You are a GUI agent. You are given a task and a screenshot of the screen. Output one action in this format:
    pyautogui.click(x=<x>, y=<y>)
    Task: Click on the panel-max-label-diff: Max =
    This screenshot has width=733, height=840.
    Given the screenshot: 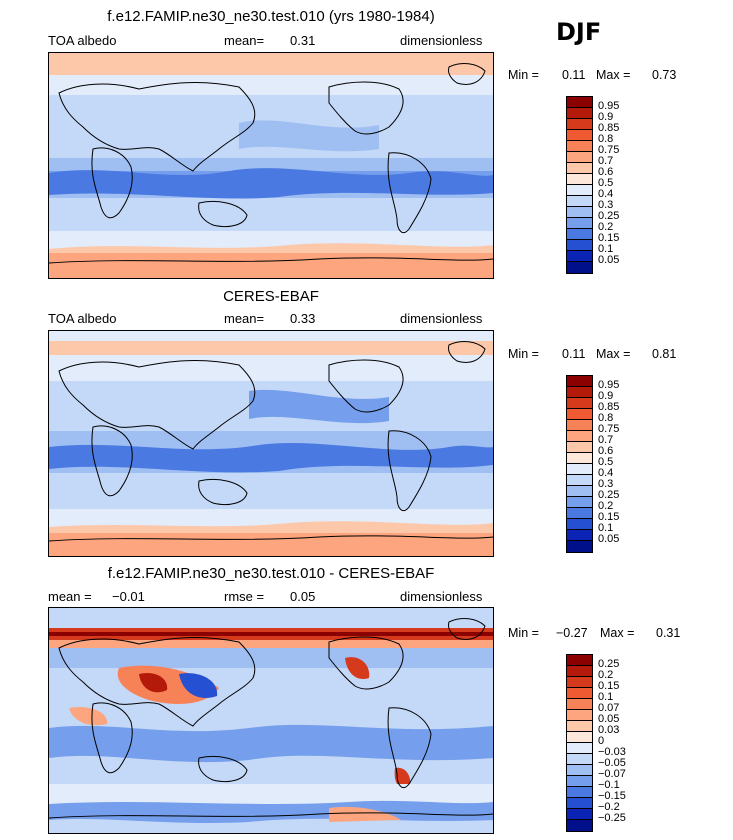 What is the action you would take?
    pyautogui.click(x=617, y=633)
    